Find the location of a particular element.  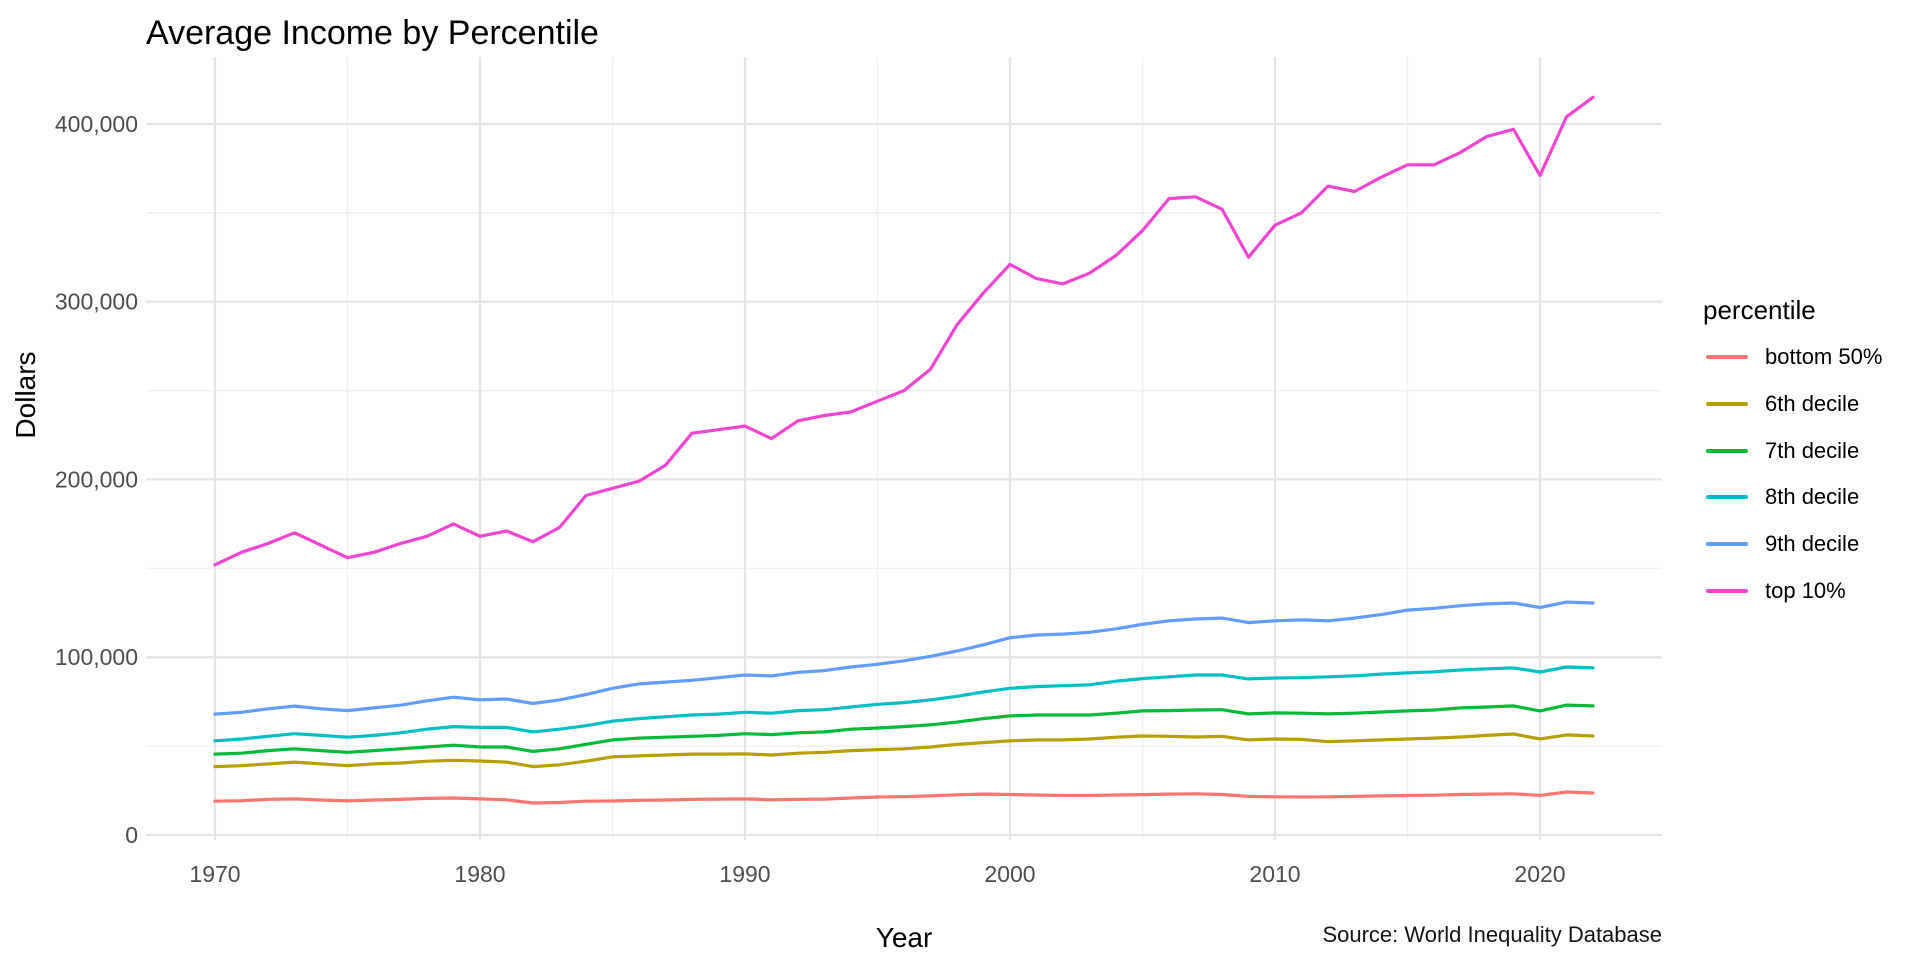

x-tick-label: 2020 is located at coordinates (1539, 874).